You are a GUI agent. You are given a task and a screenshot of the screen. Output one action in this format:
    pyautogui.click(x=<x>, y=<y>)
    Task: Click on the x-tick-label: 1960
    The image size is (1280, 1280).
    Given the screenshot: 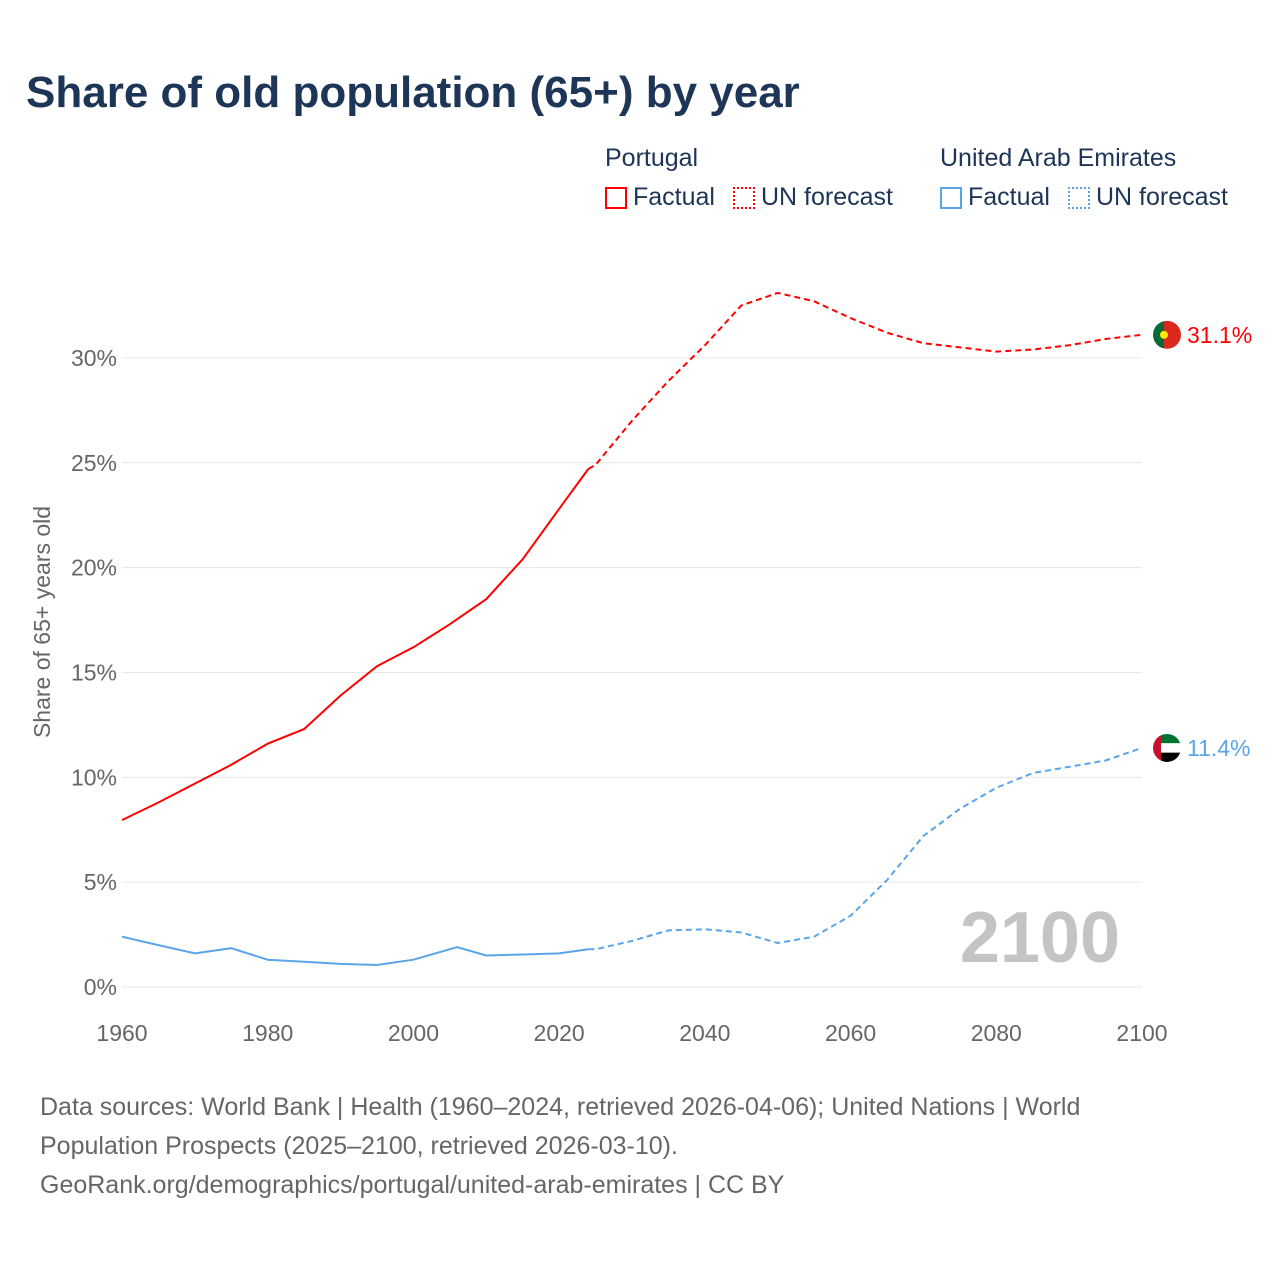 What is the action you would take?
    pyautogui.click(x=121, y=1033)
    